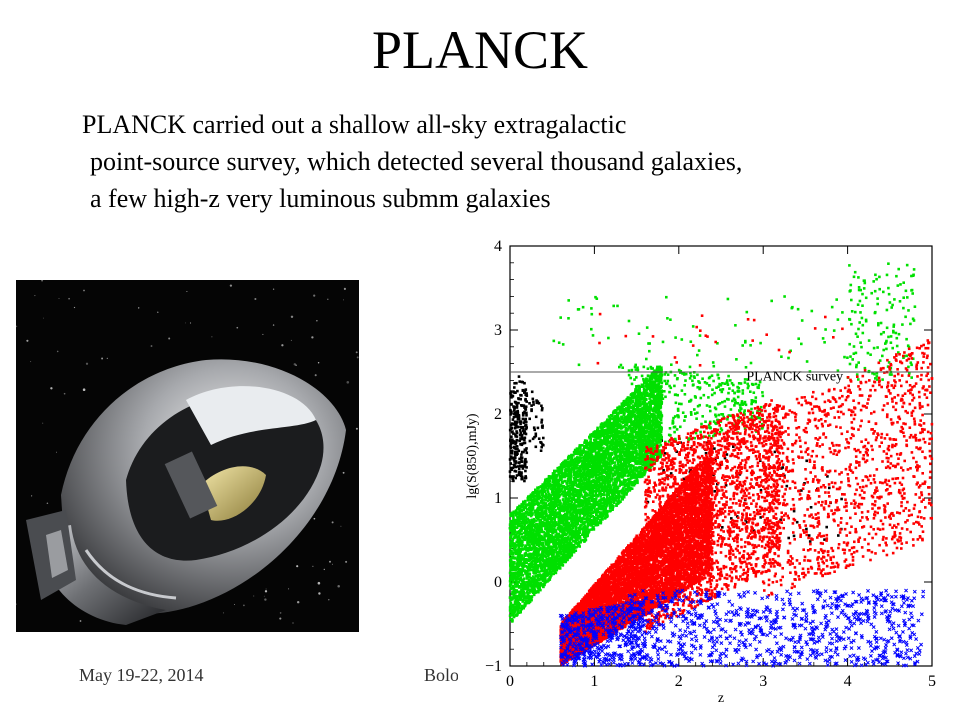  What do you see at coordinates (498, 414) in the screenshot?
I see `y-tick-label: 2` at bounding box center [498, 414].